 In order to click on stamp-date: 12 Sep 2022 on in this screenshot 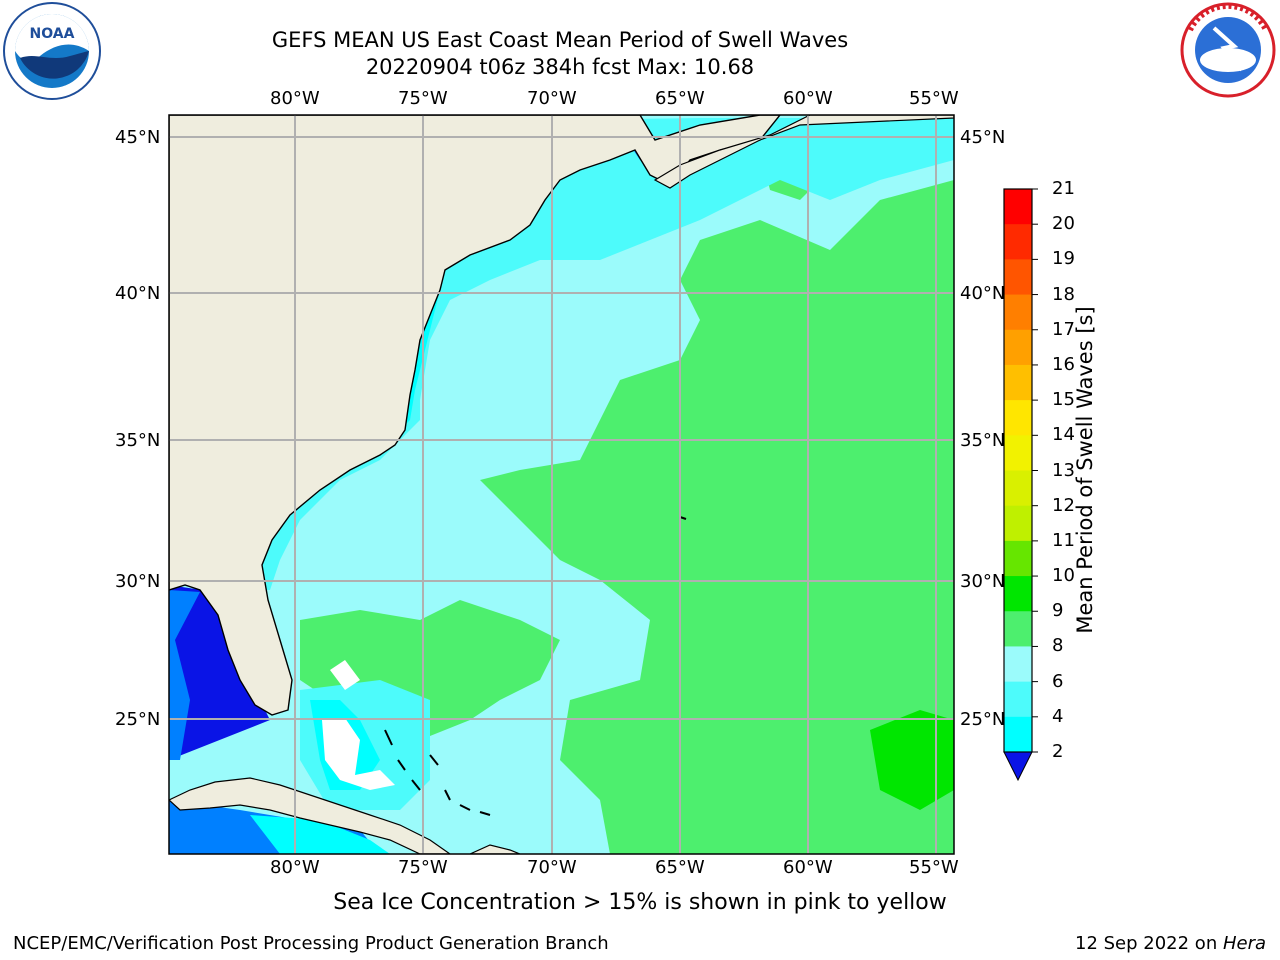, I will do `click(1149, 943)`.